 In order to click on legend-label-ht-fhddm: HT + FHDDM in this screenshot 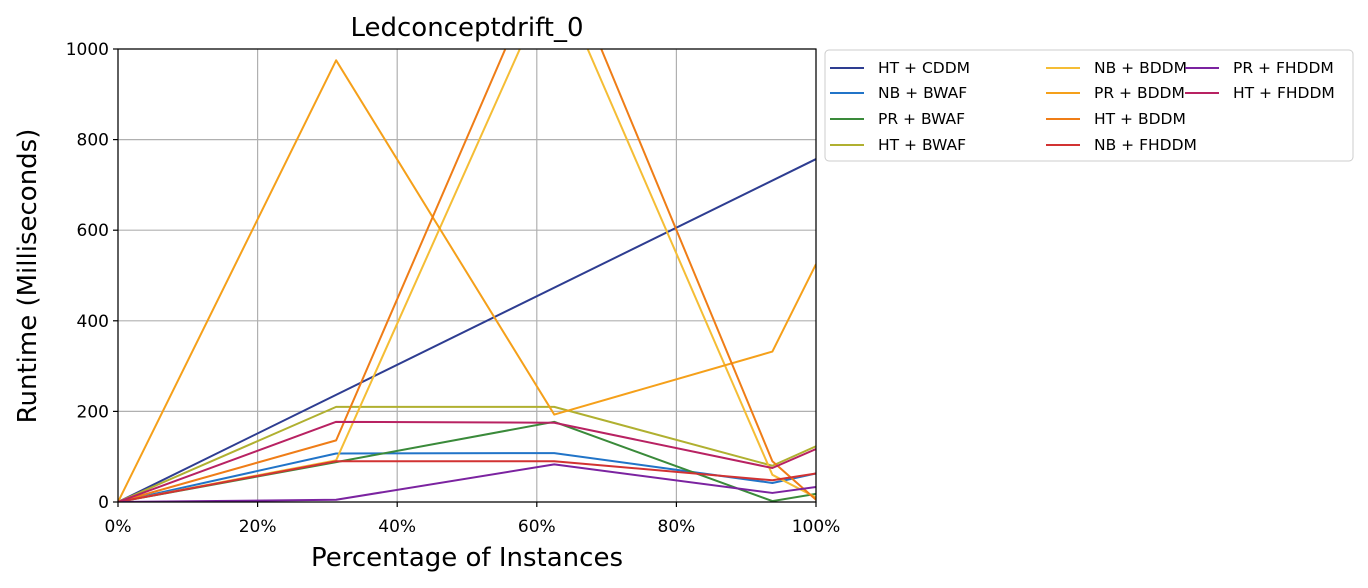, I will do `click(1284, 93)`.